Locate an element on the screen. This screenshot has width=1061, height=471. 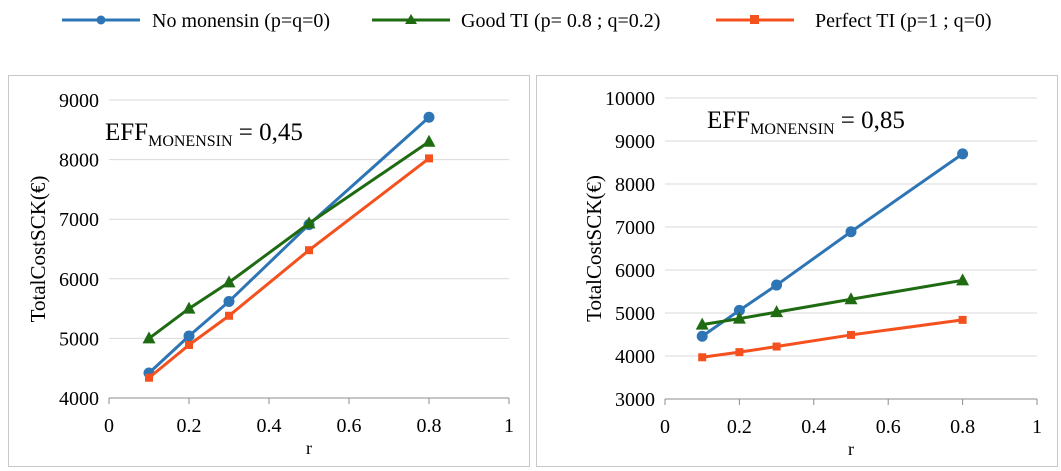
legend-label-good-ti: Good TI (p= 0.8 ; q=0.2) is located at coordinates (560, 21).